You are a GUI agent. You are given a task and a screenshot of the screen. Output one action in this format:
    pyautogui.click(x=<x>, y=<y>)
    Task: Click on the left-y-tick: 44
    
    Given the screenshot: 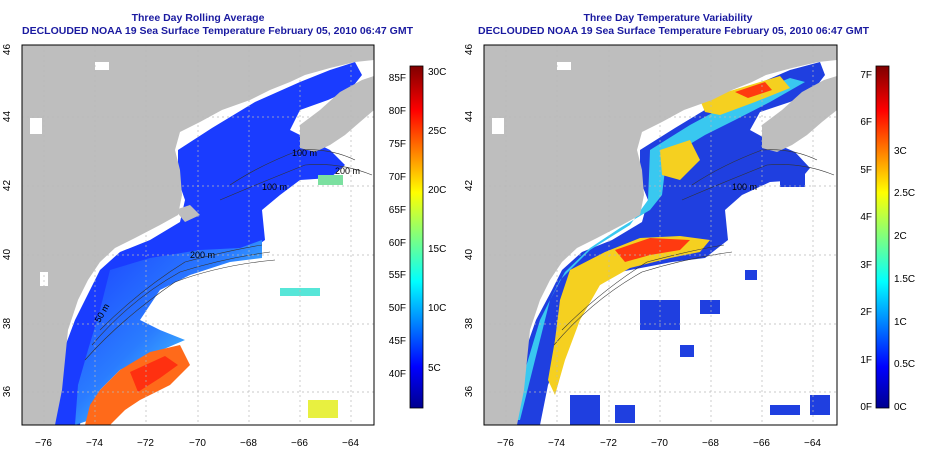 What is the action you would take?
    pyautogui.click(x=8, y=116)
    